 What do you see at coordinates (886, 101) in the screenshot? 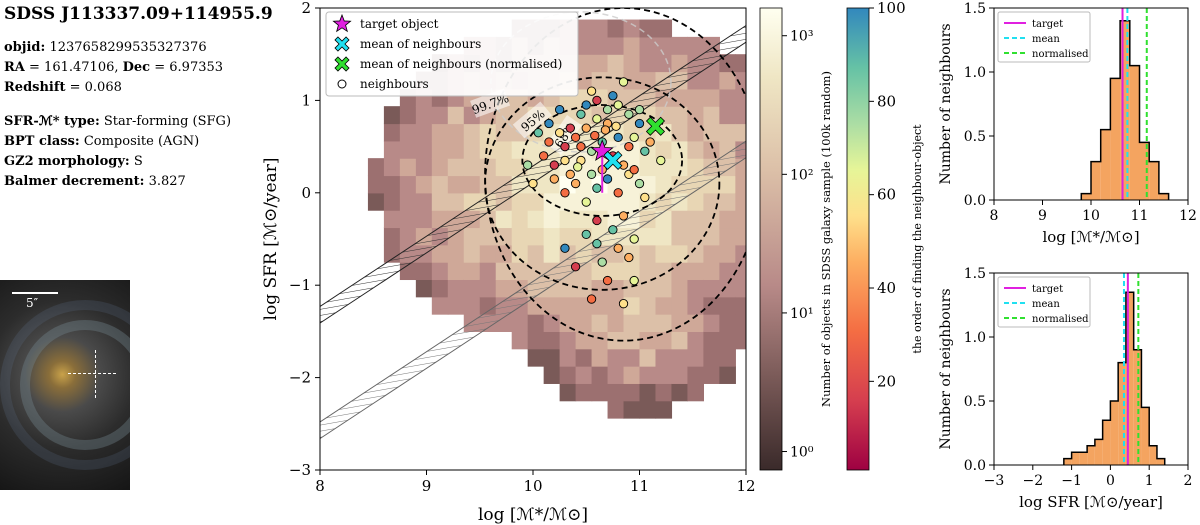
I see `order-colorbar-tick-label: 80` at bounding box center [886, 101].